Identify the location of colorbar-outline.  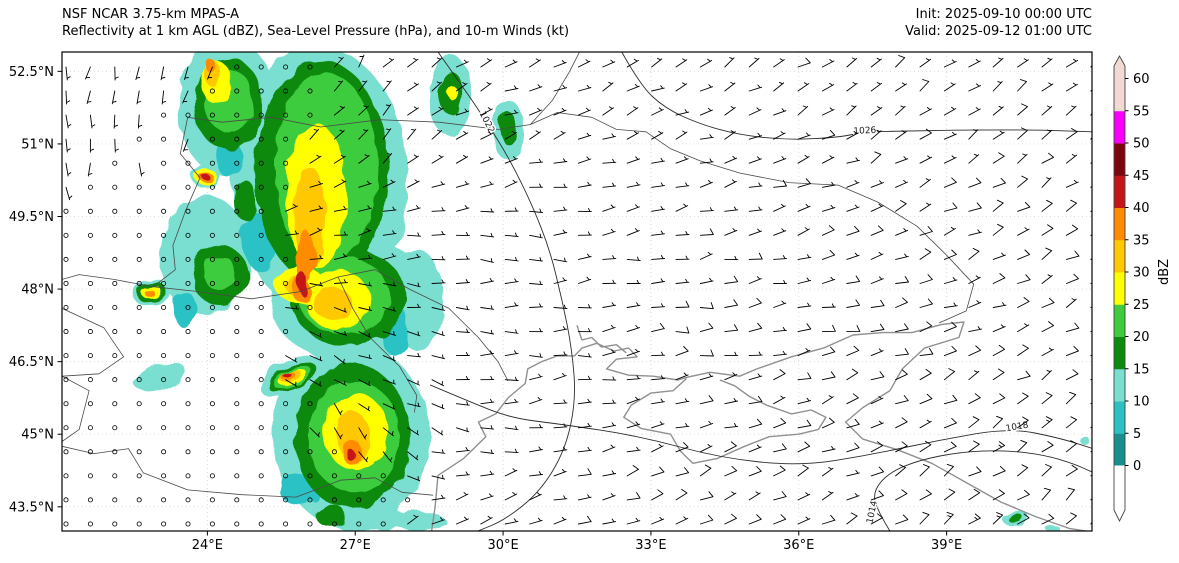
(1119, 289).